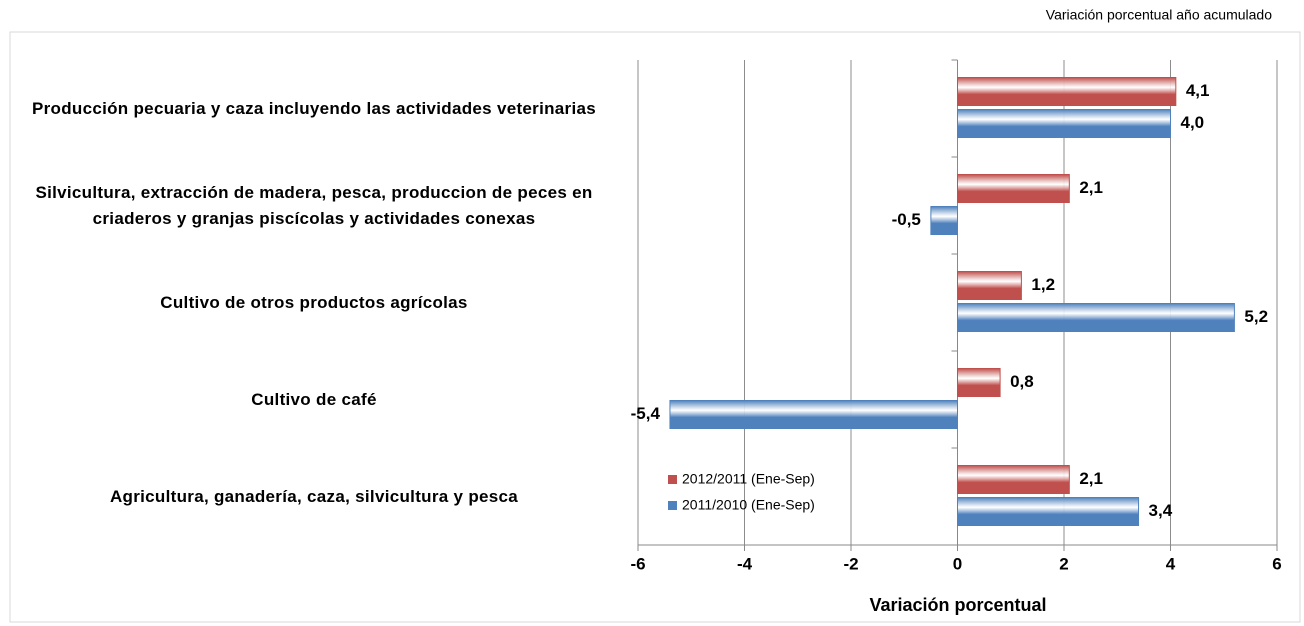 This screenshot has height=626, width=1304. I want to click on value-label: 3,4, so click(1161, 510).